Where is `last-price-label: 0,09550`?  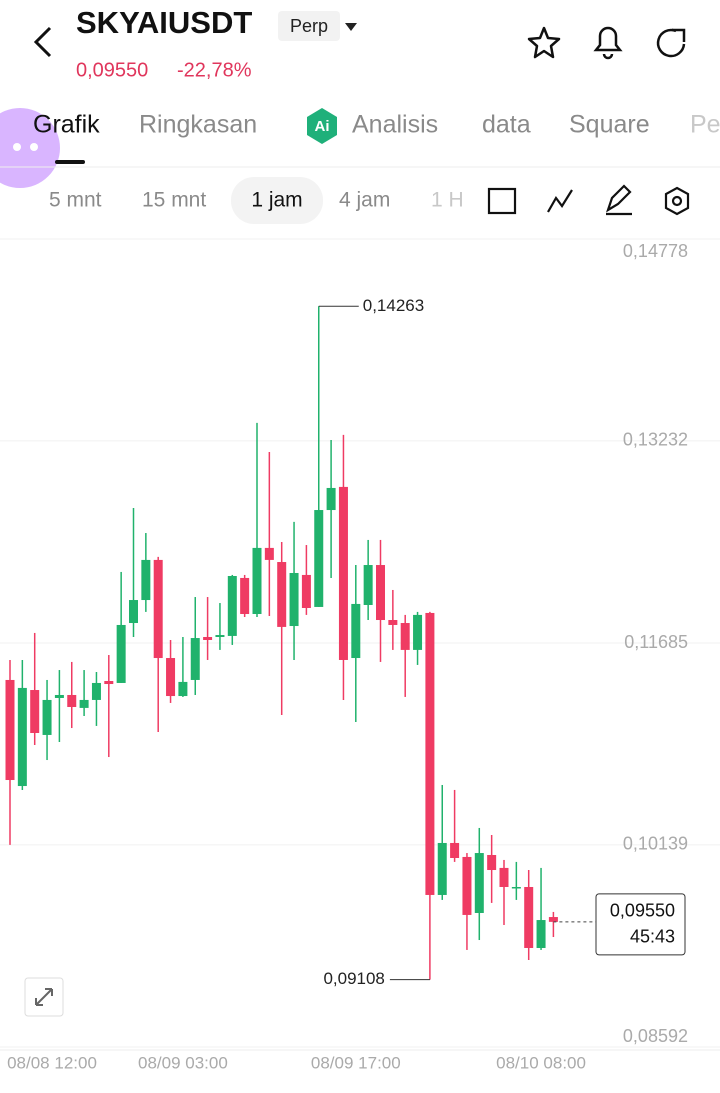
last-price-label: 0,09550 is located at coordinates (642, 911).